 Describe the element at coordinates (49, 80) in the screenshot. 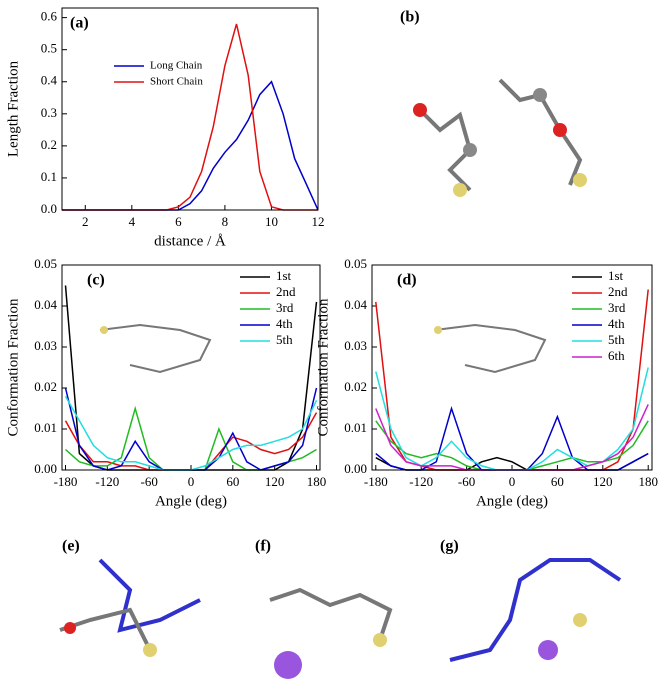

I see `y-tick-label: 0.4` at that location.